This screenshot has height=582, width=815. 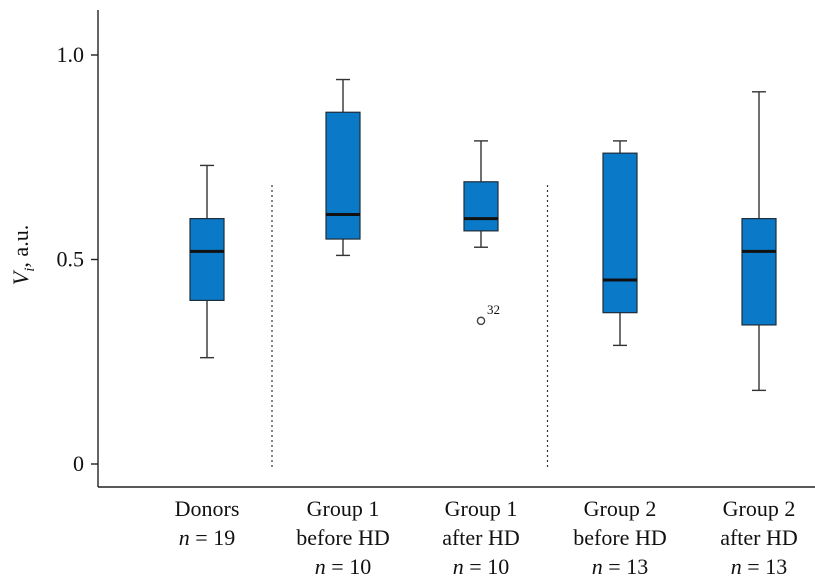 I want to click on sample-size-label: n = 19, so click(x=207, y=537).